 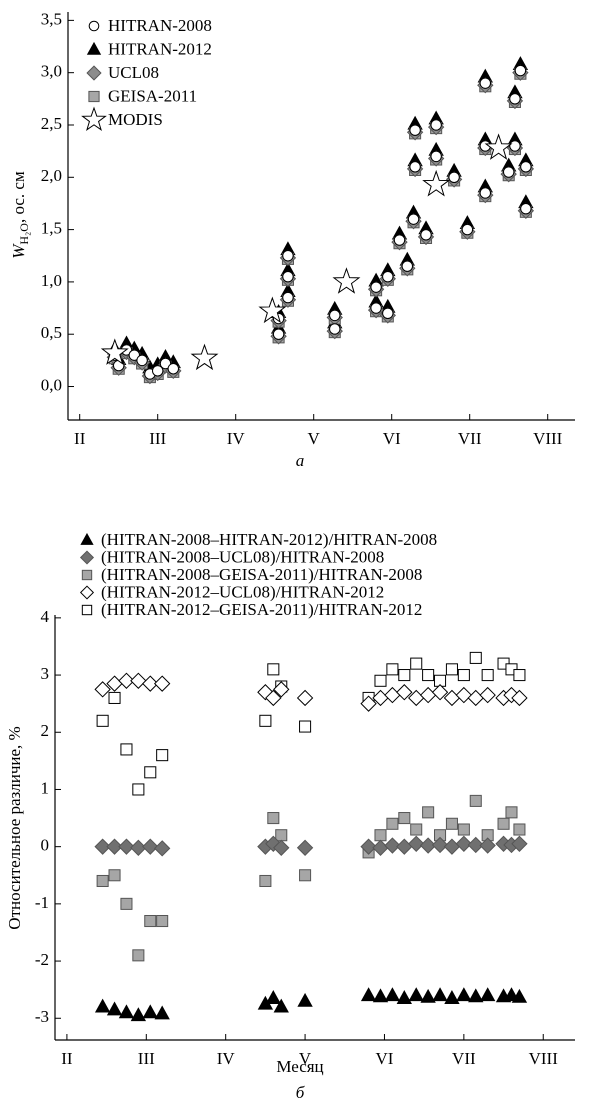 What do you see at coordinates (135, 119) in the screenshot?
I see `legend-label: MODIS` at bounding box center [135, 119].